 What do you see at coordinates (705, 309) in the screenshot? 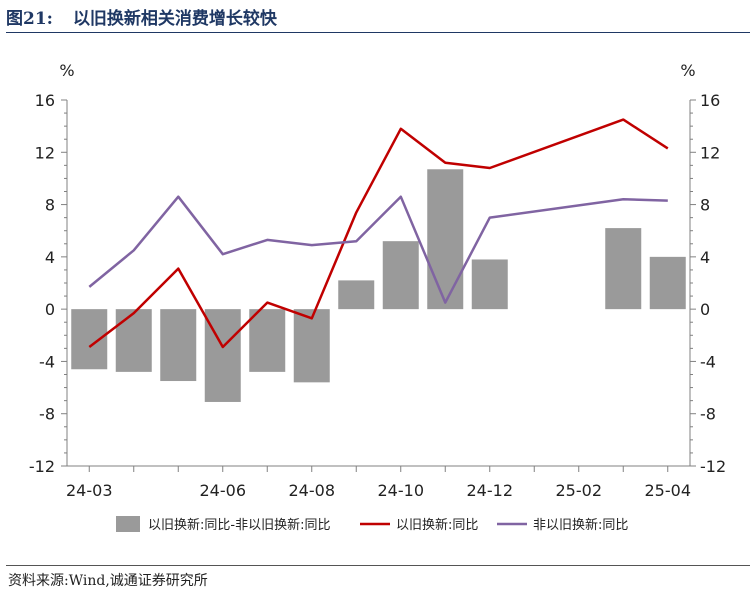
I see `right-tick-label: 0` at bounding box center [705, 309].